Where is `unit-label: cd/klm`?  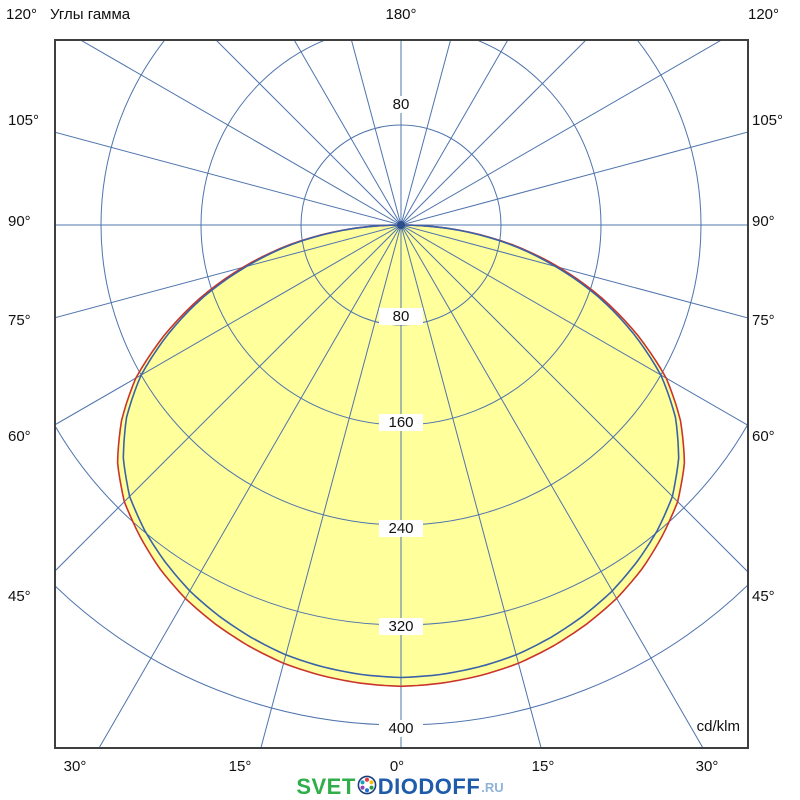
unit-label: cd/klm is located at coordinates (718, 726).